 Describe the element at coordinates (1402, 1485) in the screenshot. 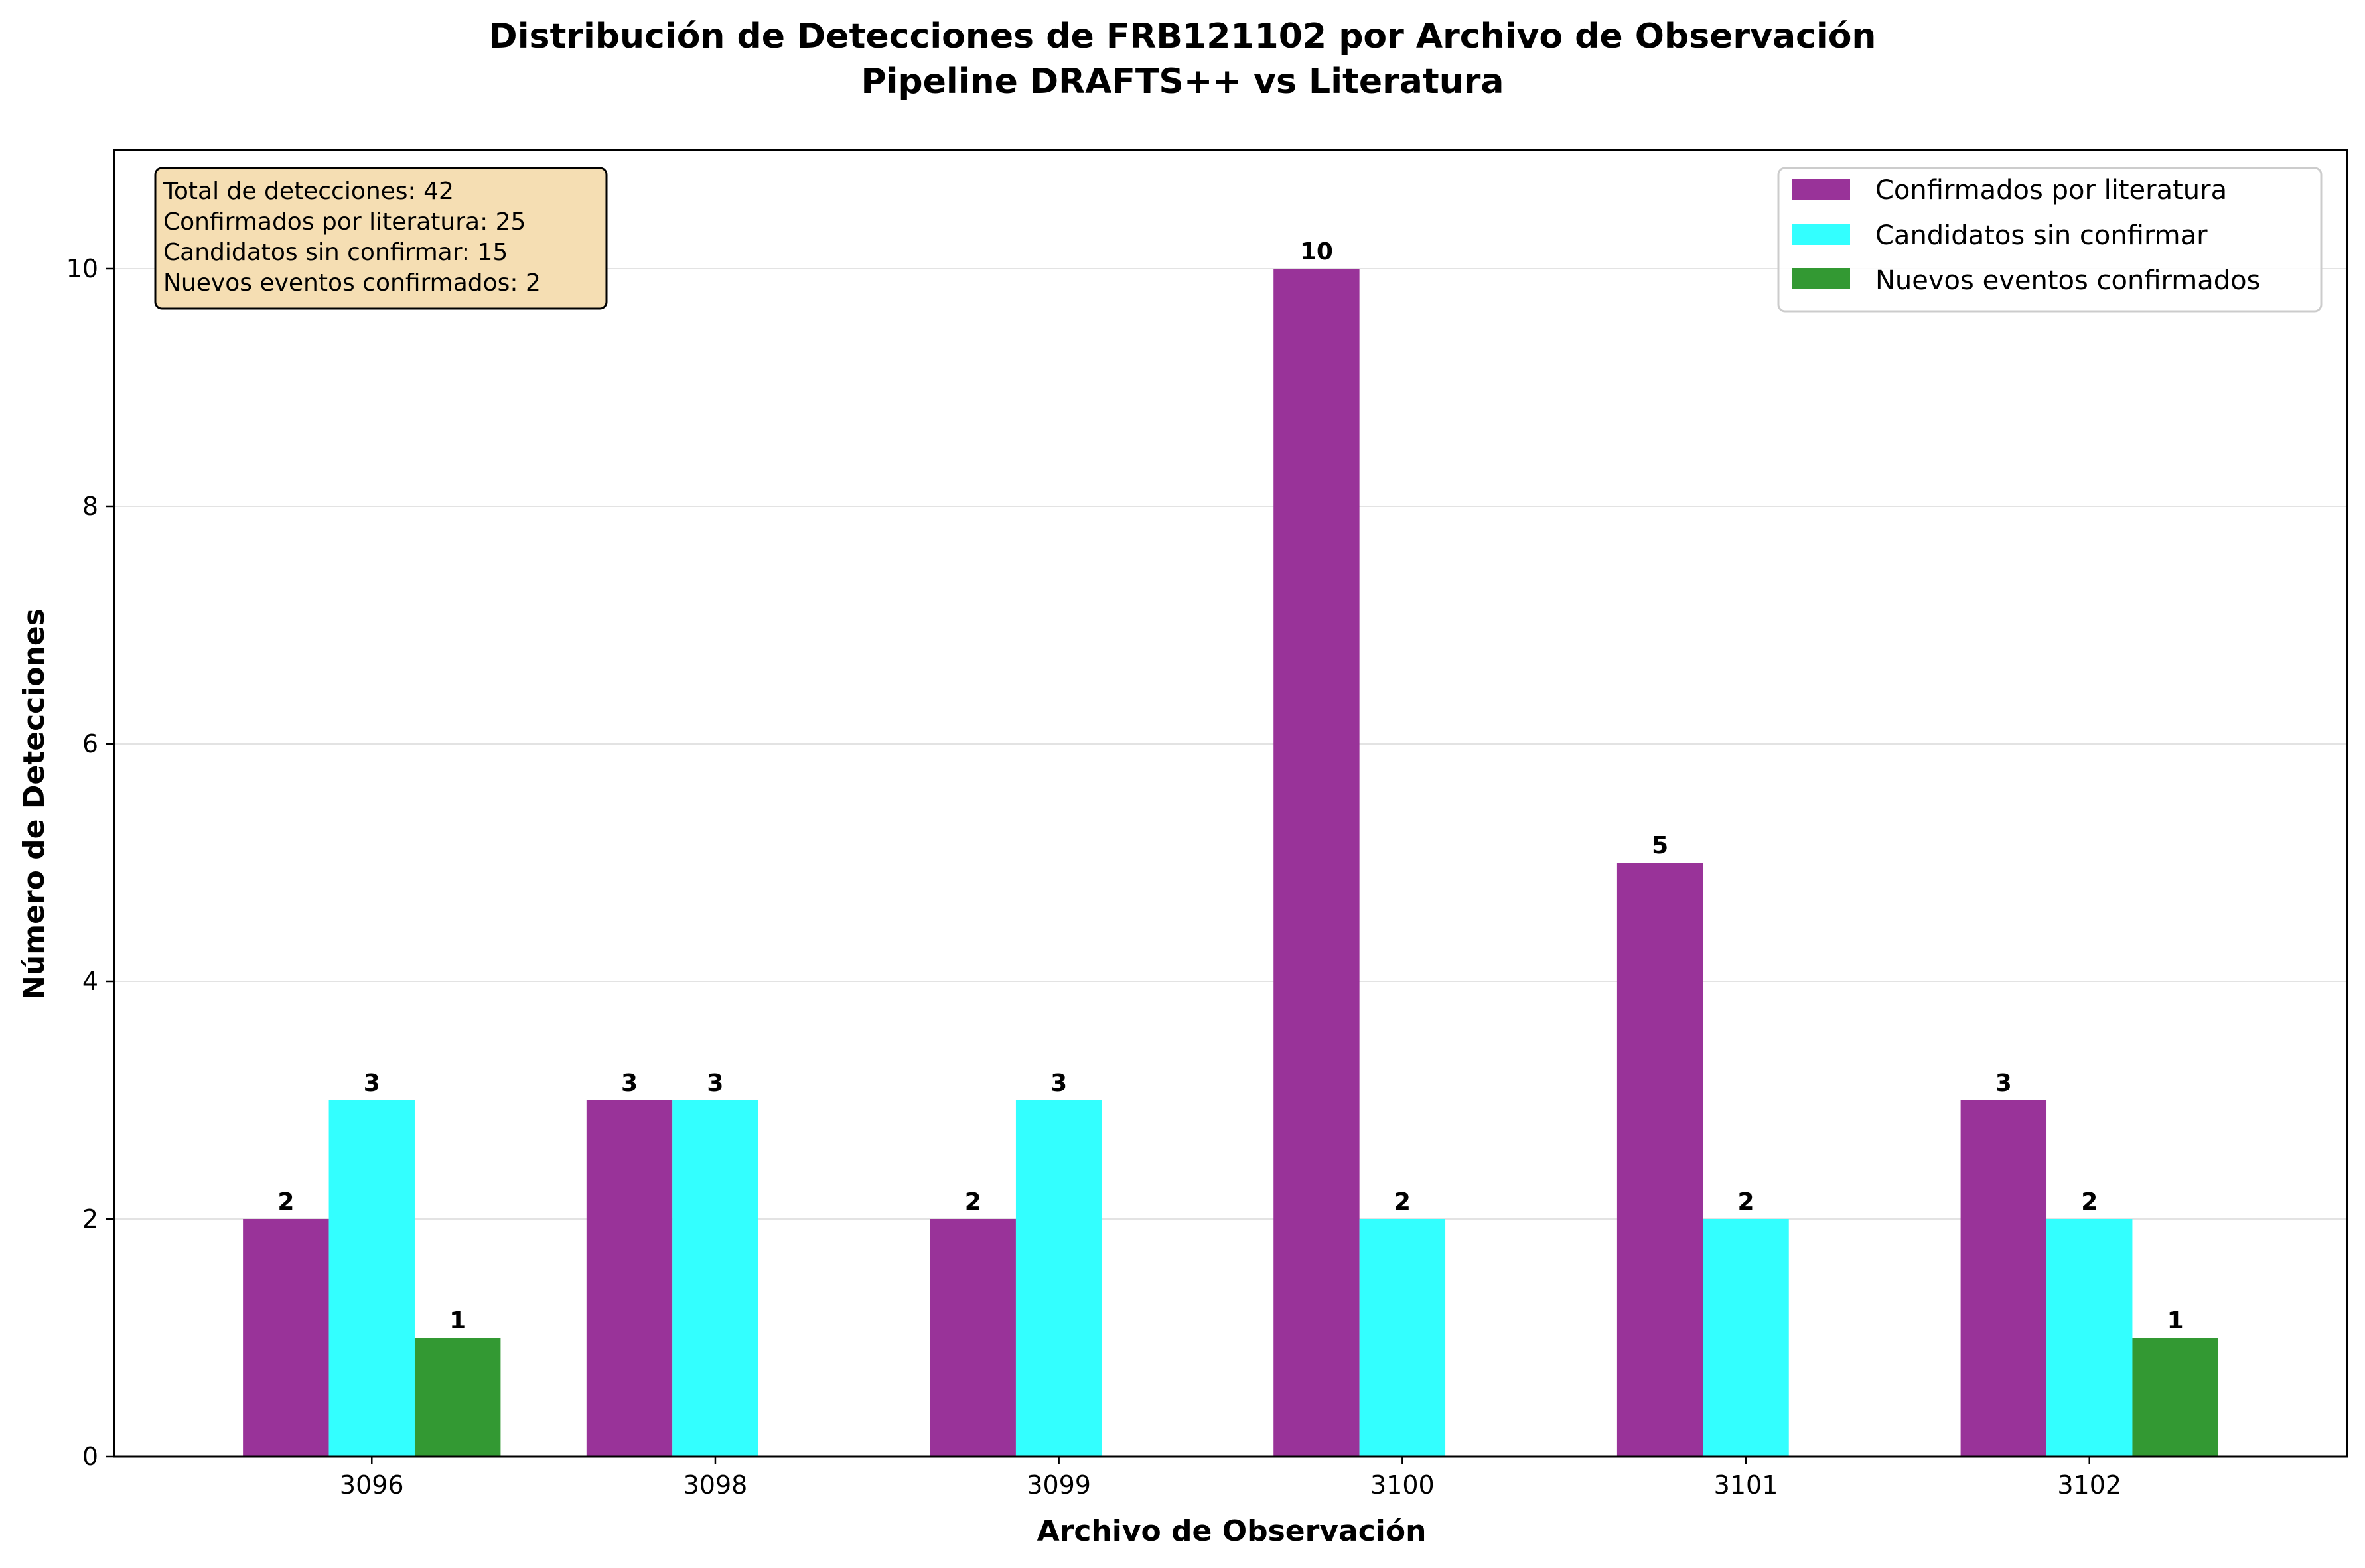

I see `x-tick-label: 3100` at that location.